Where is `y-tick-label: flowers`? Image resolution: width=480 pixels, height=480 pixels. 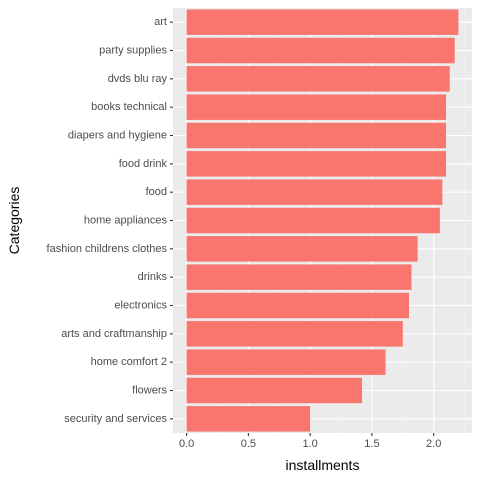 y-tick-label: flowers is located at coordinates (149, 391).